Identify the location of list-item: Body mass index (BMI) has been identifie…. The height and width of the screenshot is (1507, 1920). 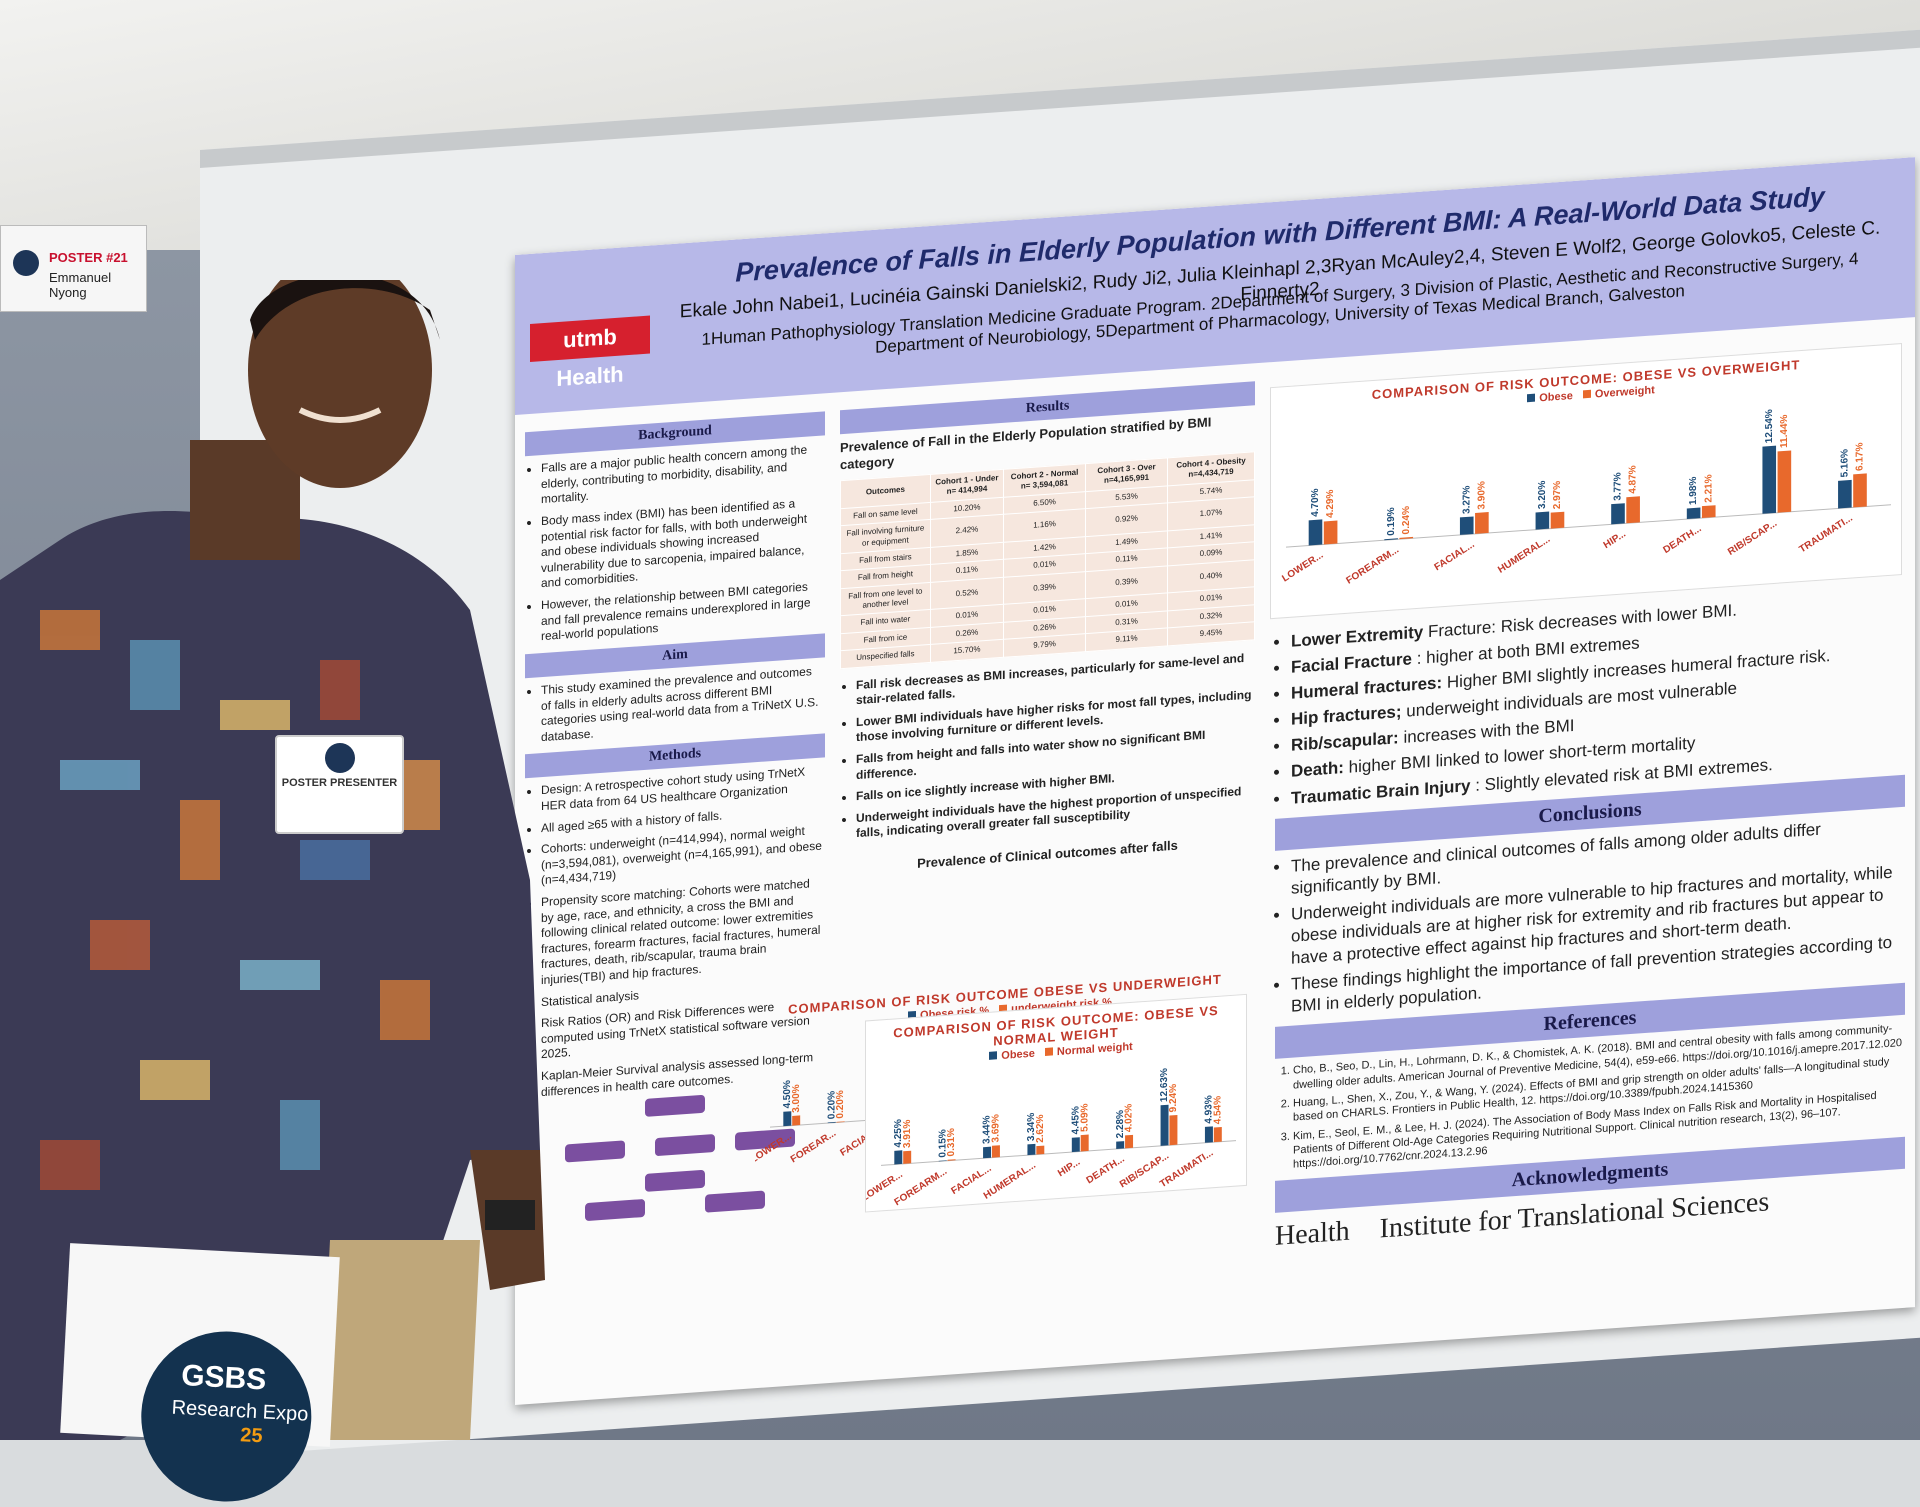
(683, 543).